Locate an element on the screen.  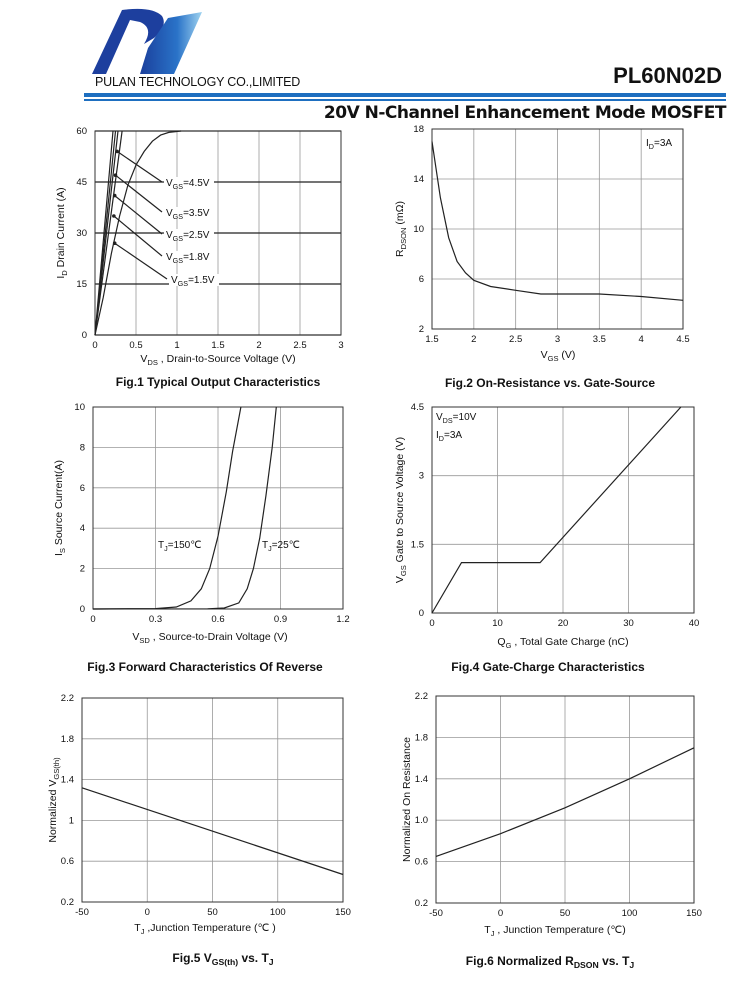
series-label: TJ=150℃ is located at coordinates (179, 546).